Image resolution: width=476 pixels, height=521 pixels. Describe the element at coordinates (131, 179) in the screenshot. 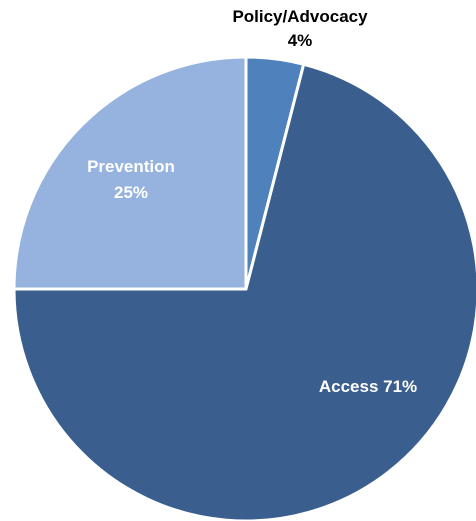

I see `pie-label-prevention: Prevention 25%` at that location.